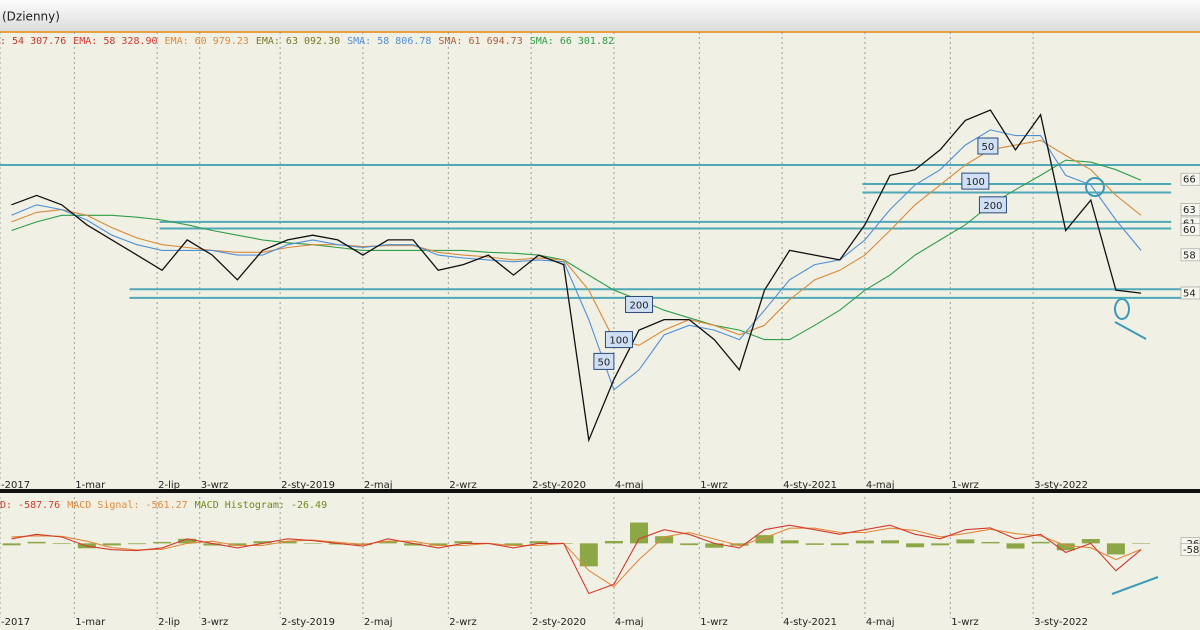  I want to click on x-tick-label: 2-maj, so click(378, 622).